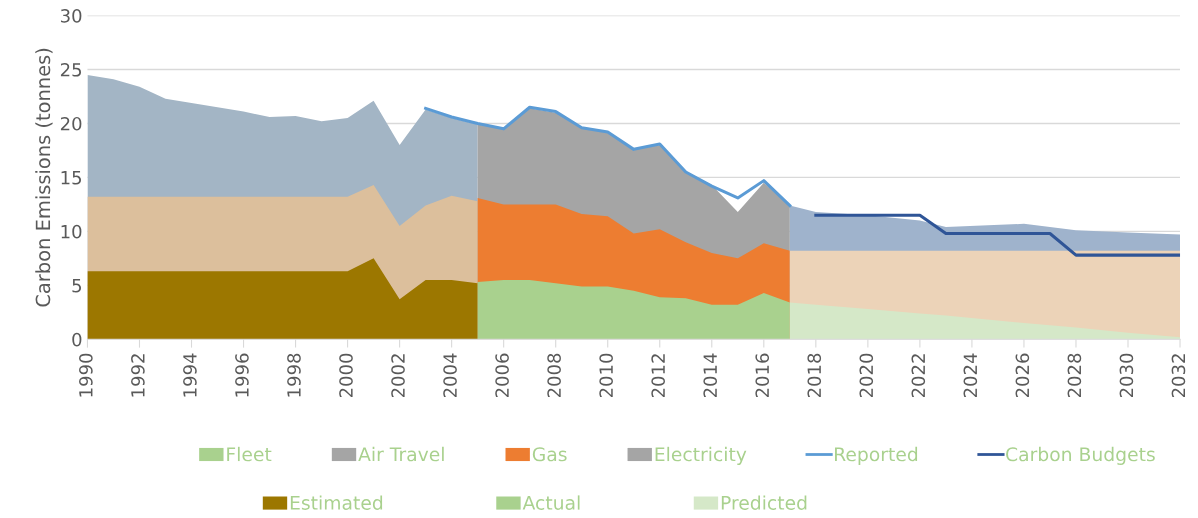 The height and width of the screenshot is (518, 1198). Describe the element at coordinates (762, 375) in the screenshot. I see `x-tick-label: 2016` at that location.